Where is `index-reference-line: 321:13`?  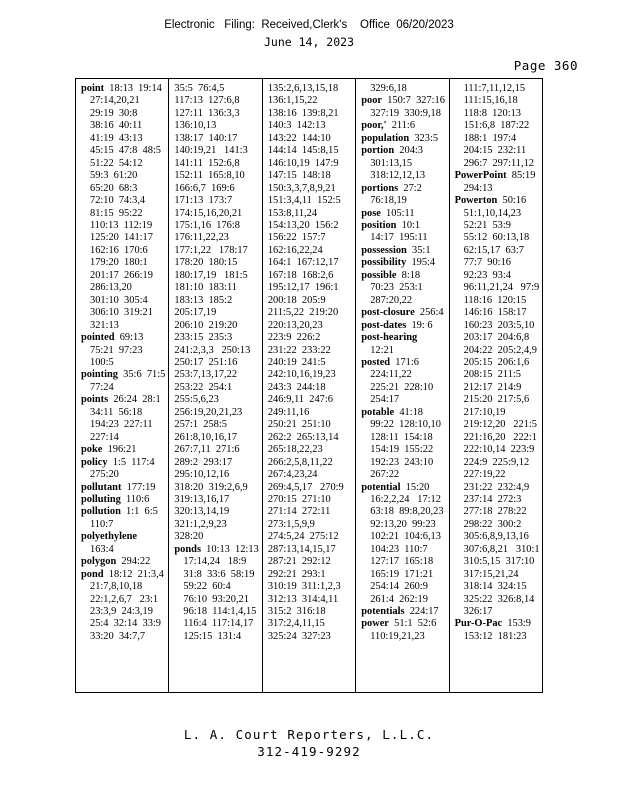 index-reference-line: 321:13 is located at coordinates (123, 326).